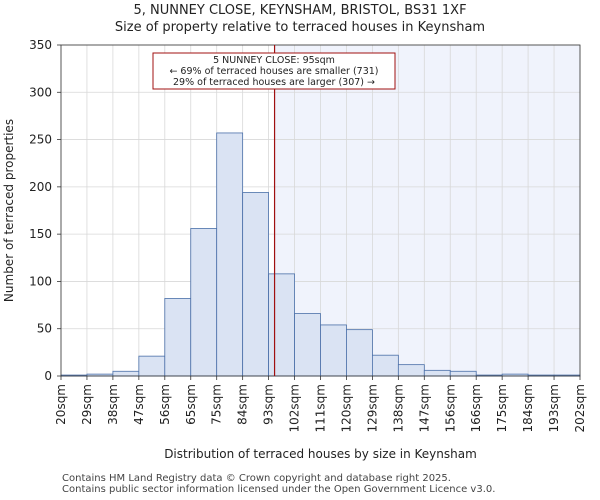  What do you see at coordinates (87, 404) in the screenshot?
I see `x-tick-label: 29sqm` at bounding box center [87, 404].